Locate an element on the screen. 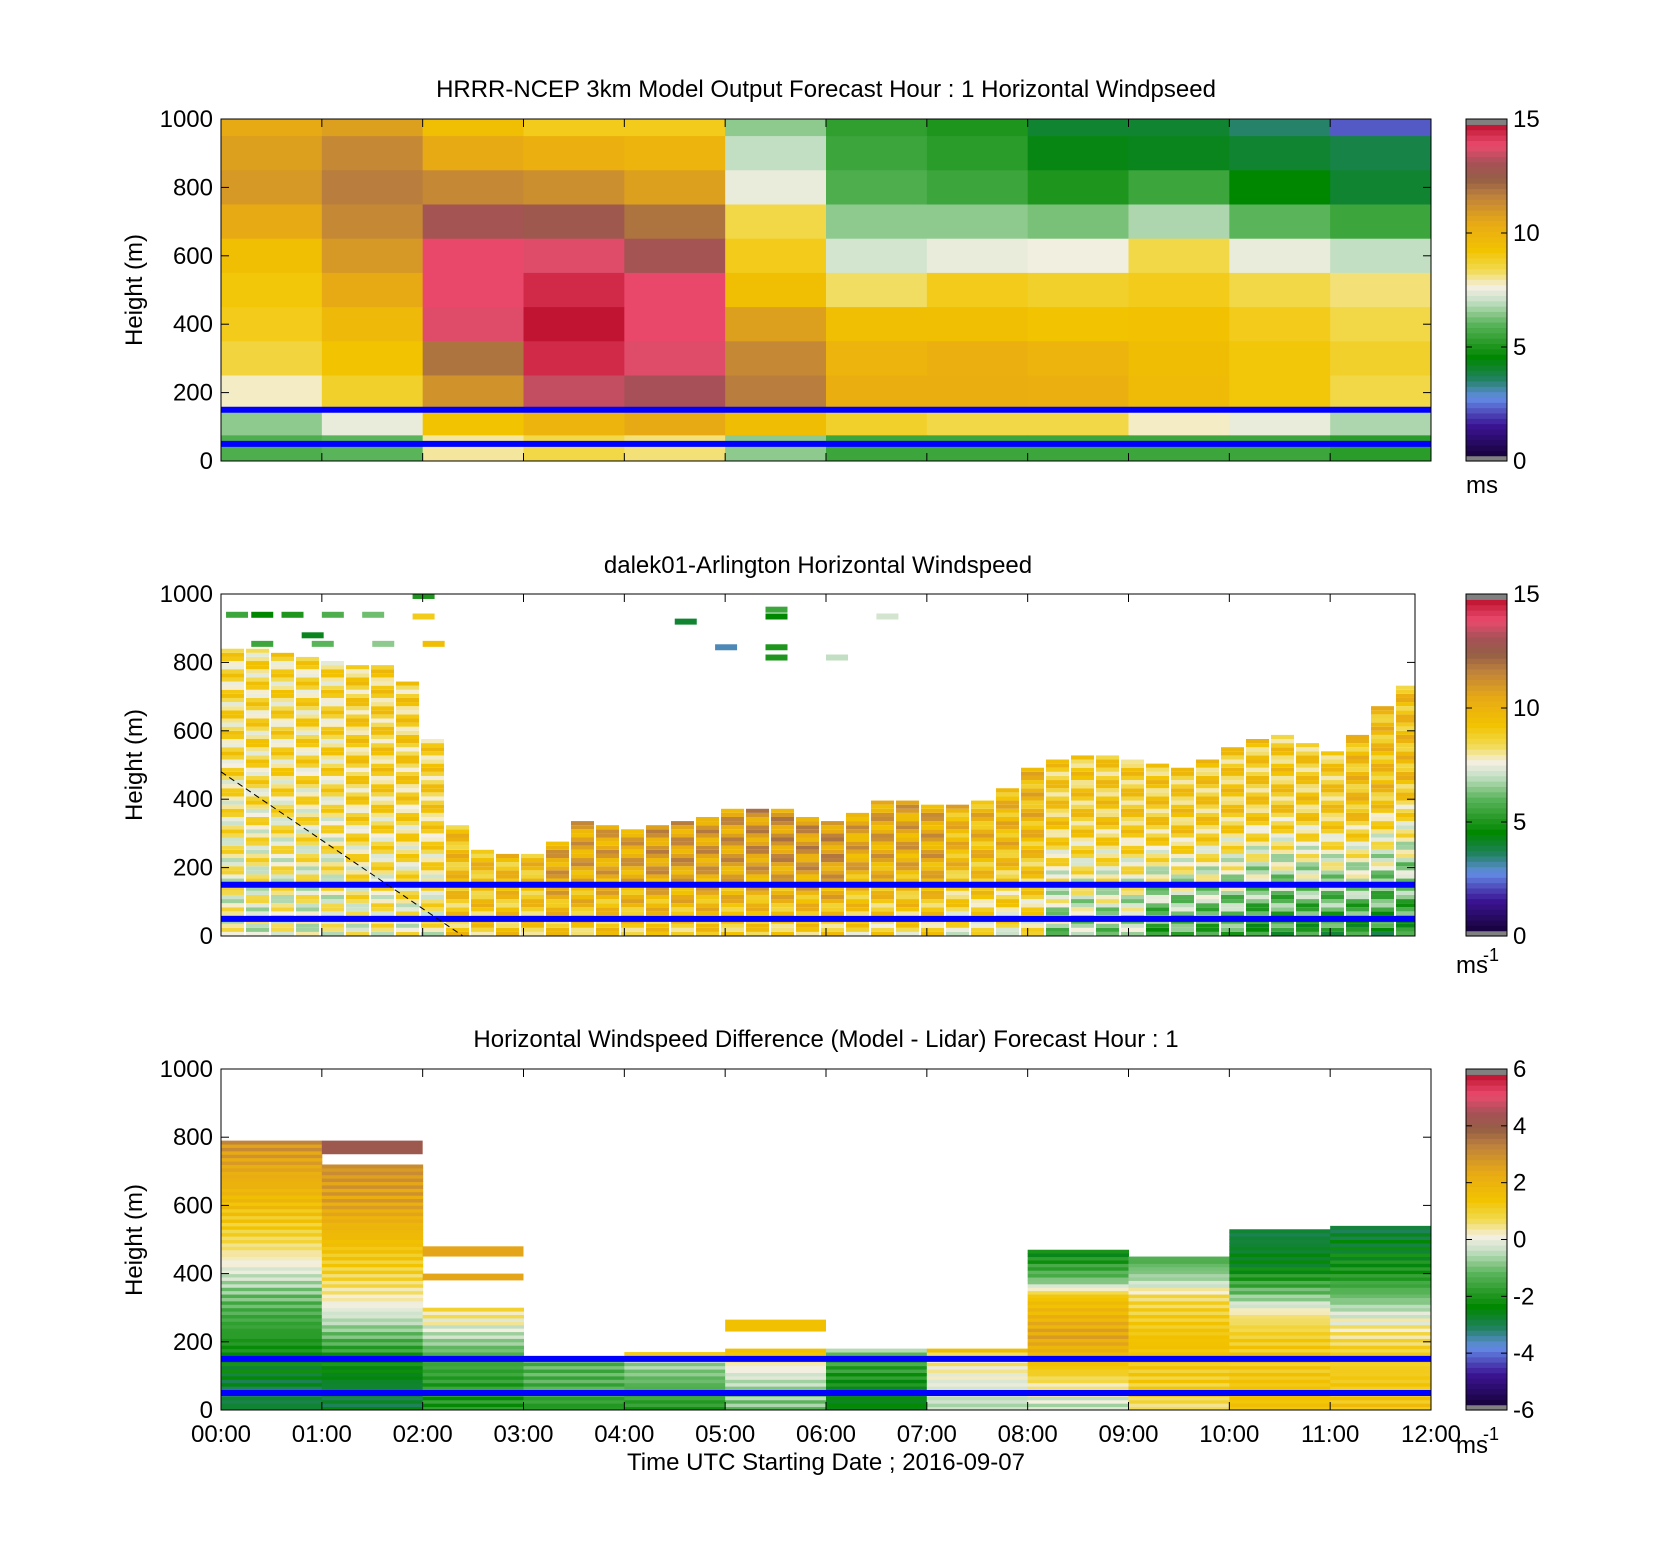 The image size is (1680, 1561). lidar-sparse-cell is located at coordinates (262, 643).